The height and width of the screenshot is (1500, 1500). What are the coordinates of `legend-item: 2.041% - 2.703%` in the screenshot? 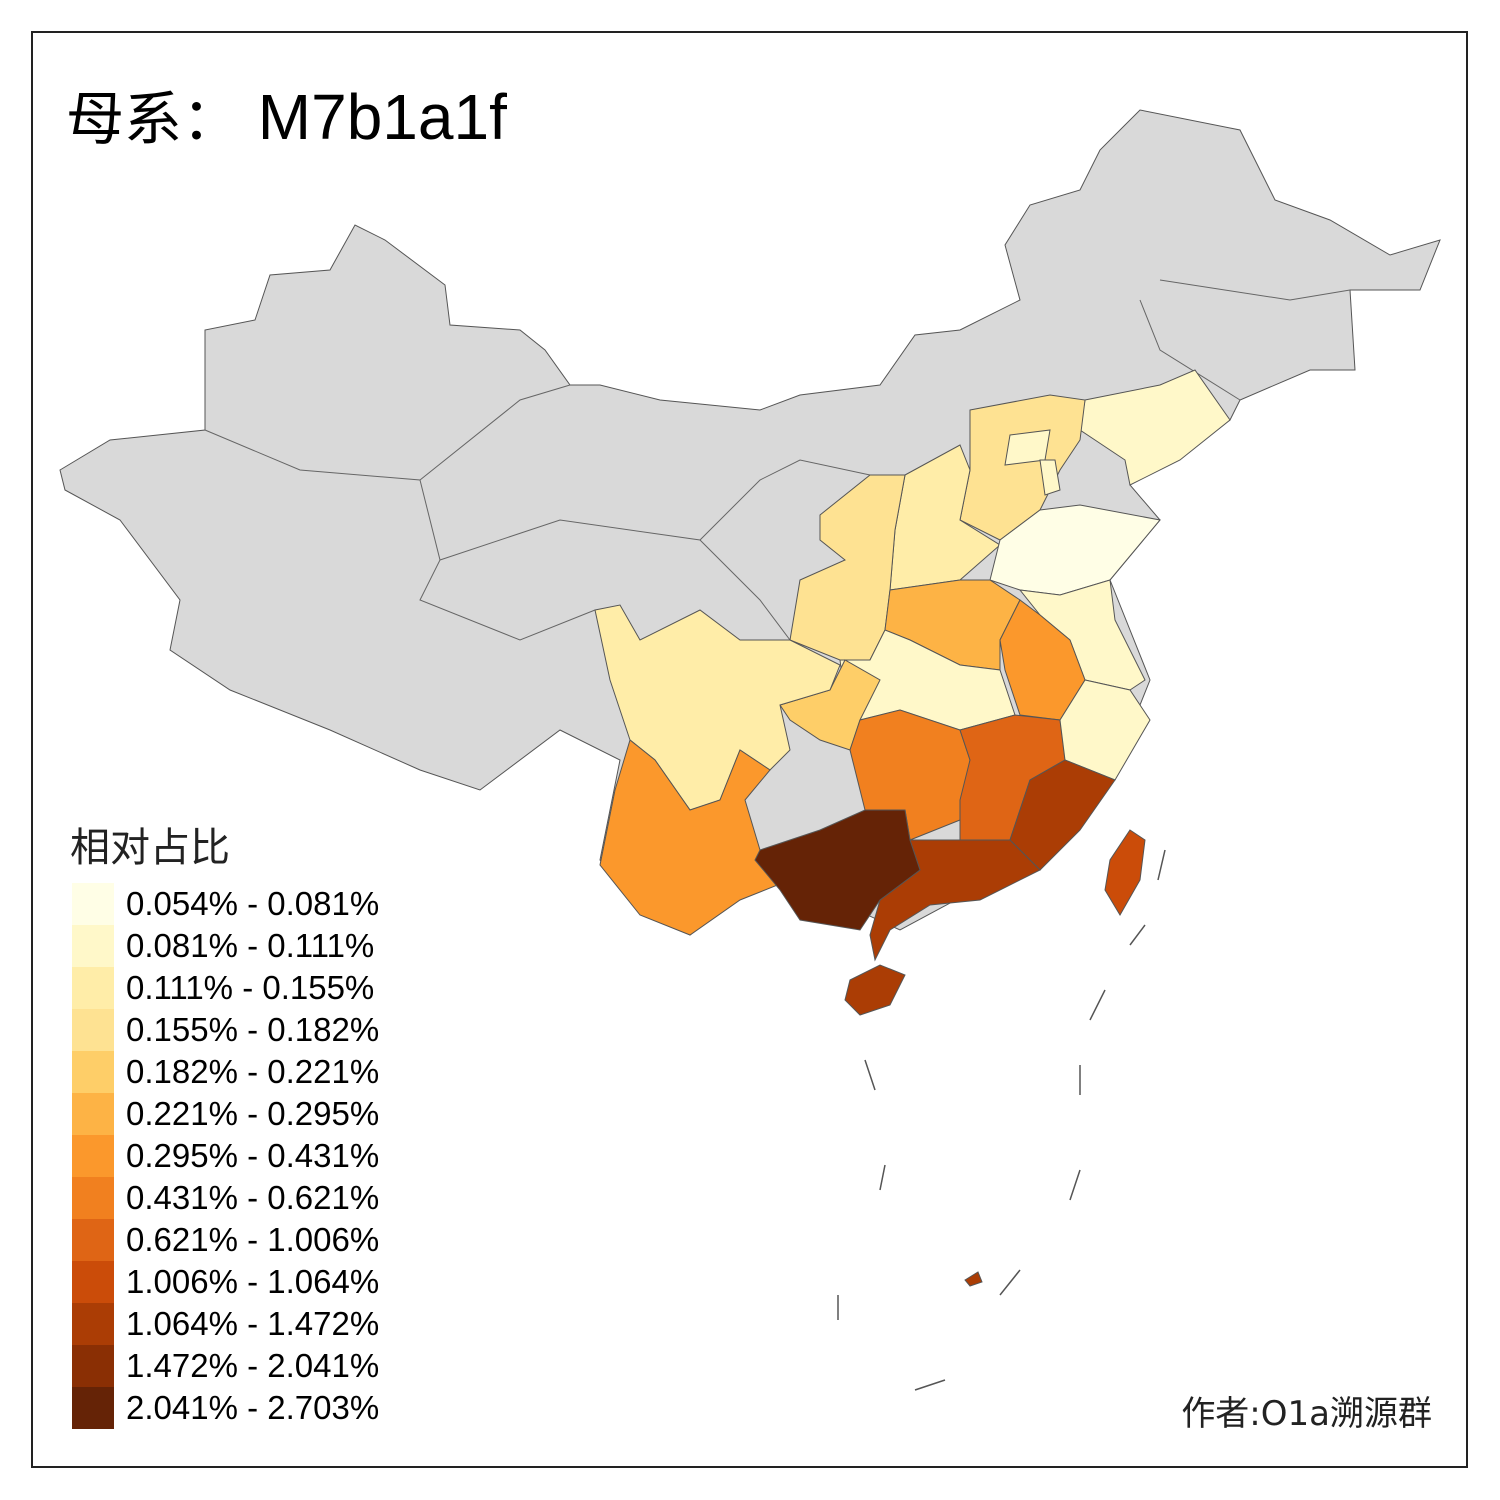 It's located at (225, 1408).